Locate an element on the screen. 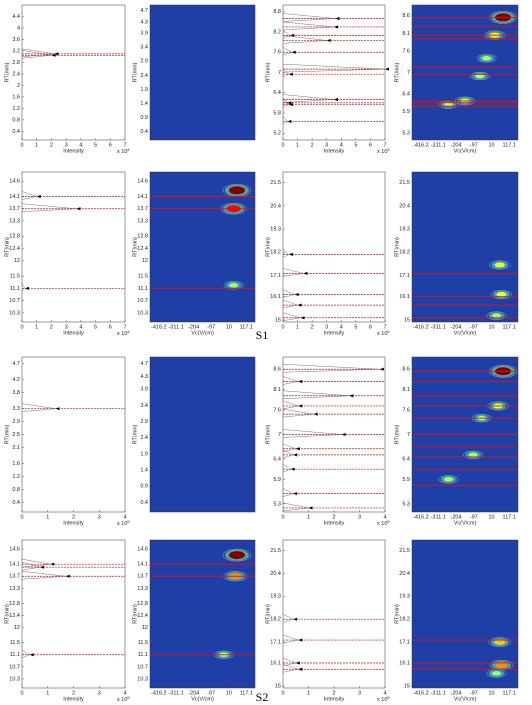  y-tick-label: 0.8 is located at coordinates (16, 490).